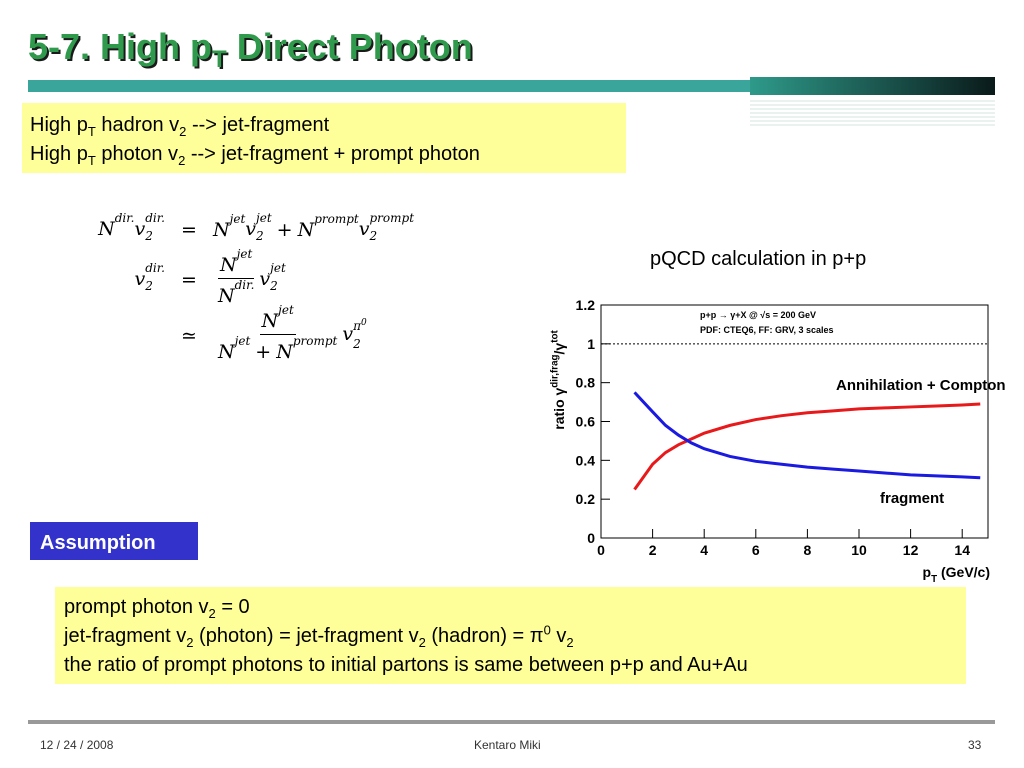  What do you see at coordinates (586, 305) in the screenshot?
I see `y-tick-label: 1.2` at bounding box center [586, 305].